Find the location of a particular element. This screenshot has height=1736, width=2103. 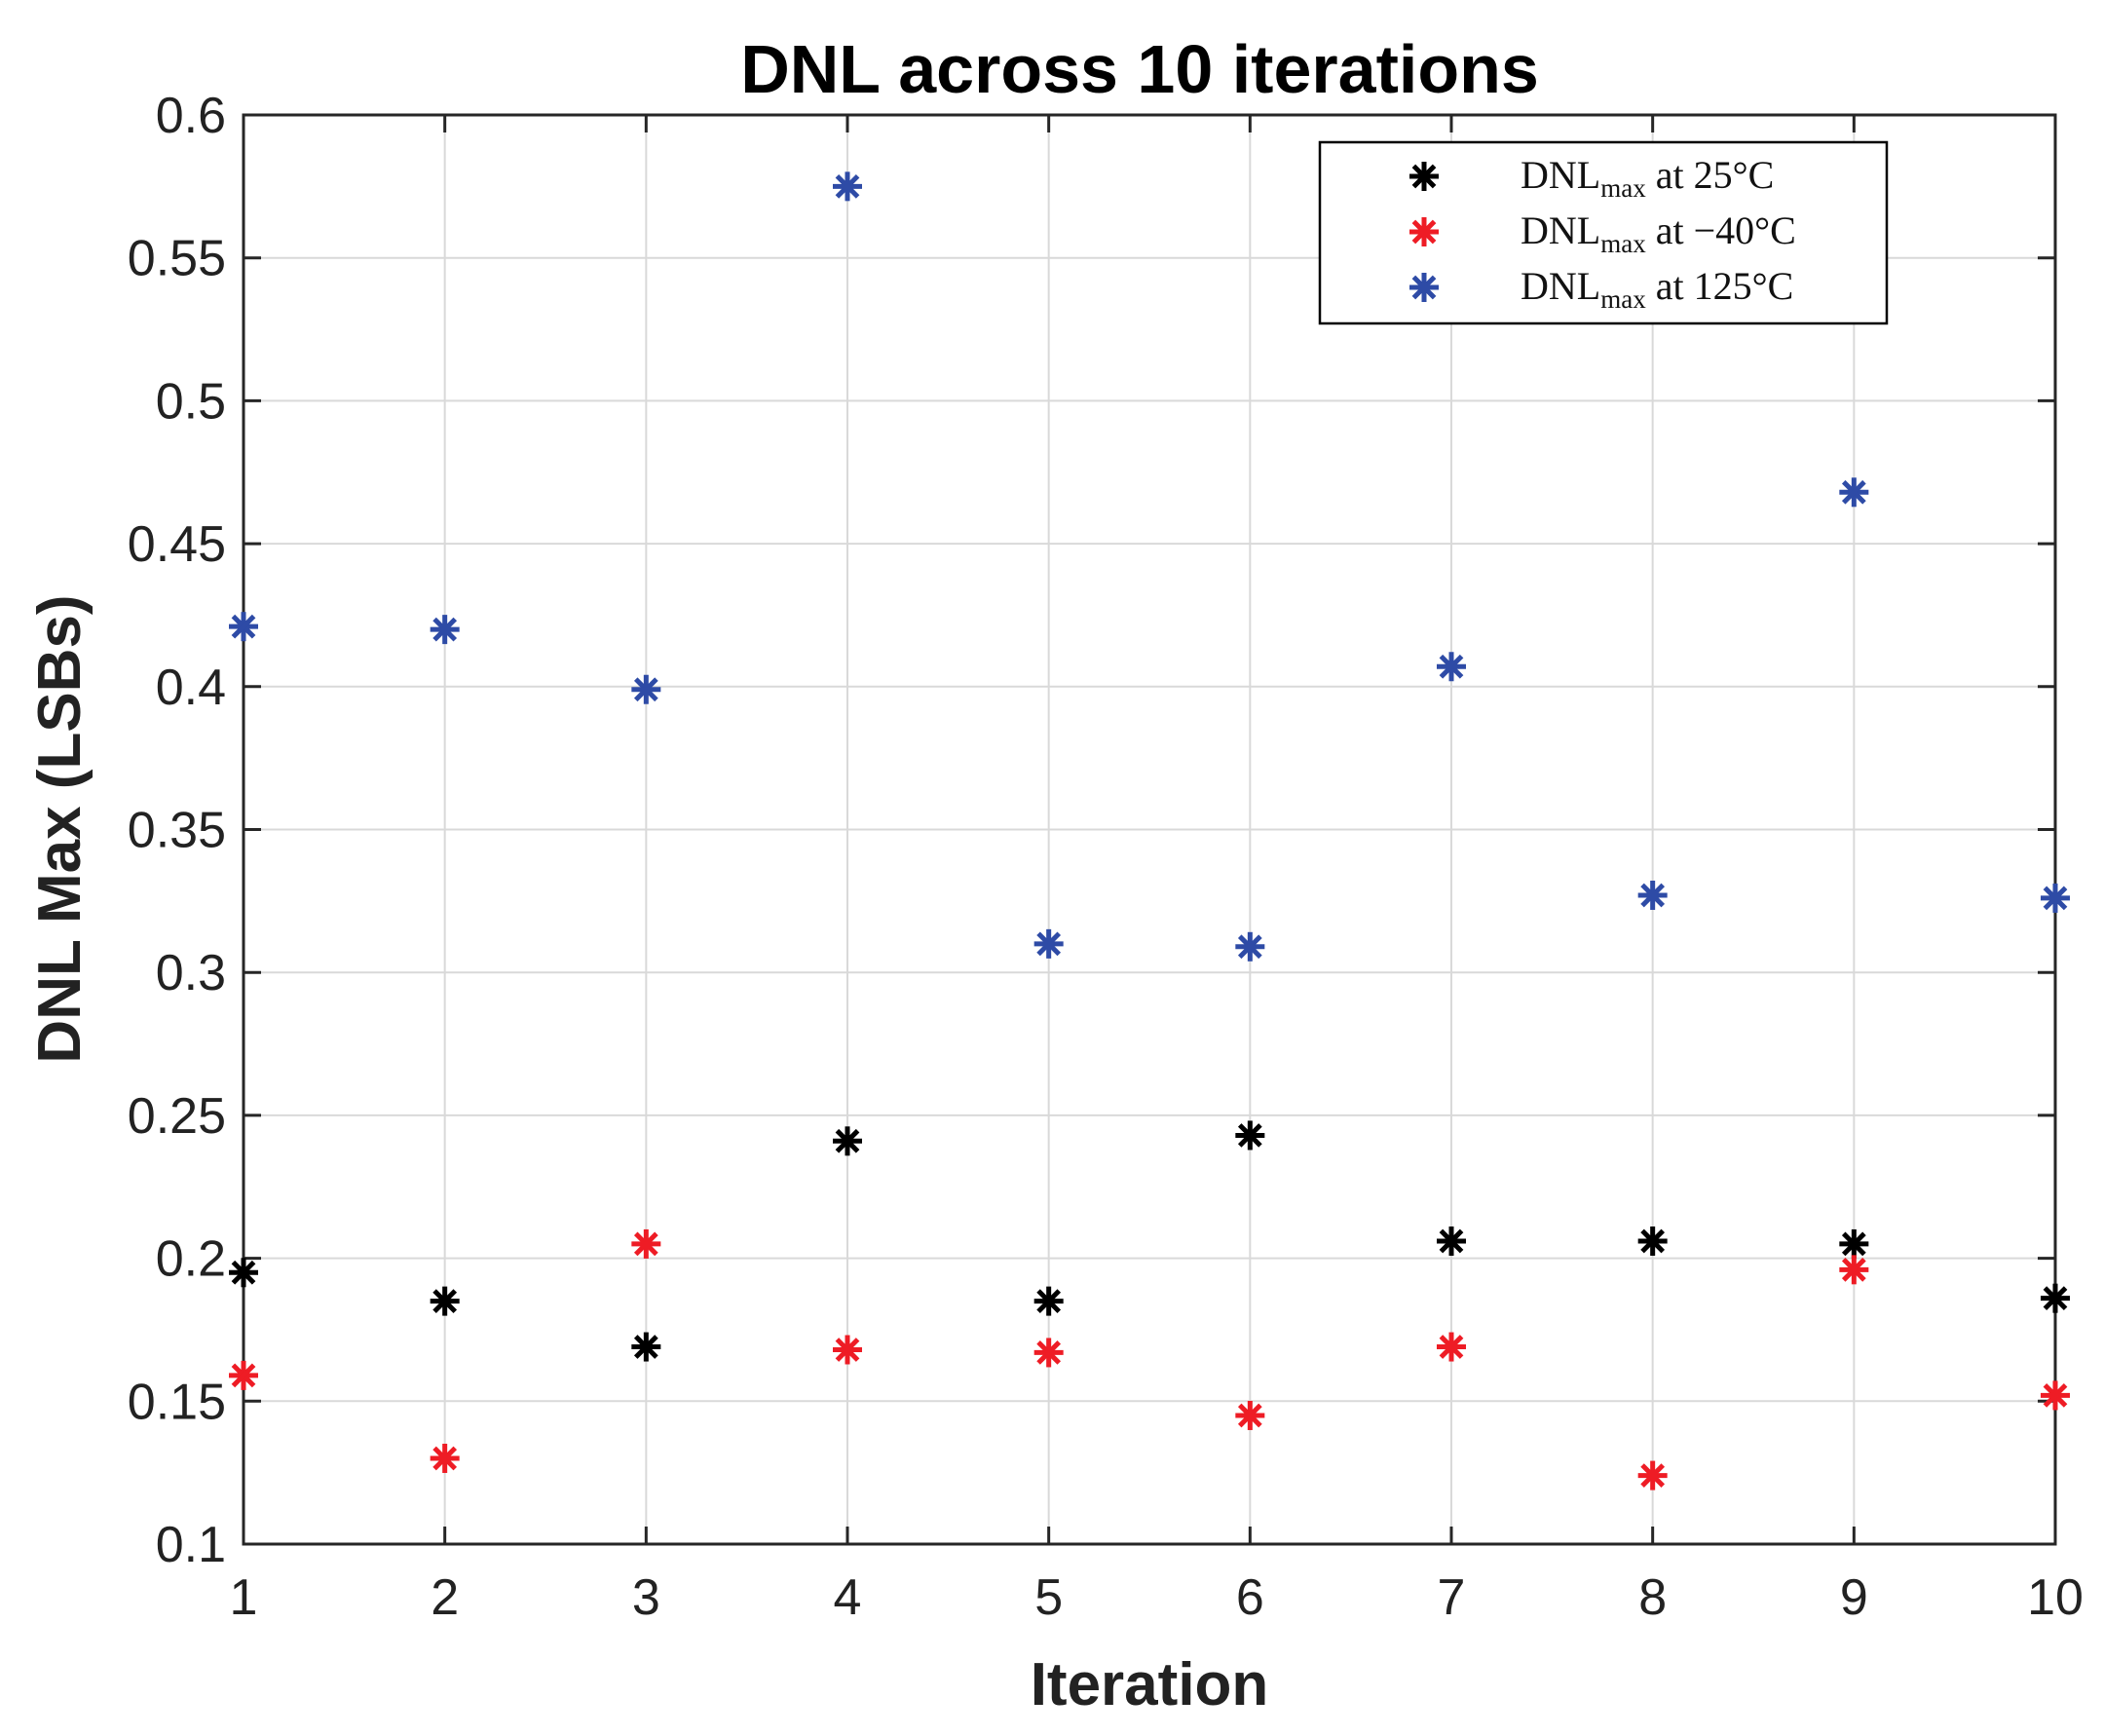

y-tick-label: 0.5 is located at coordinates (191, 401).